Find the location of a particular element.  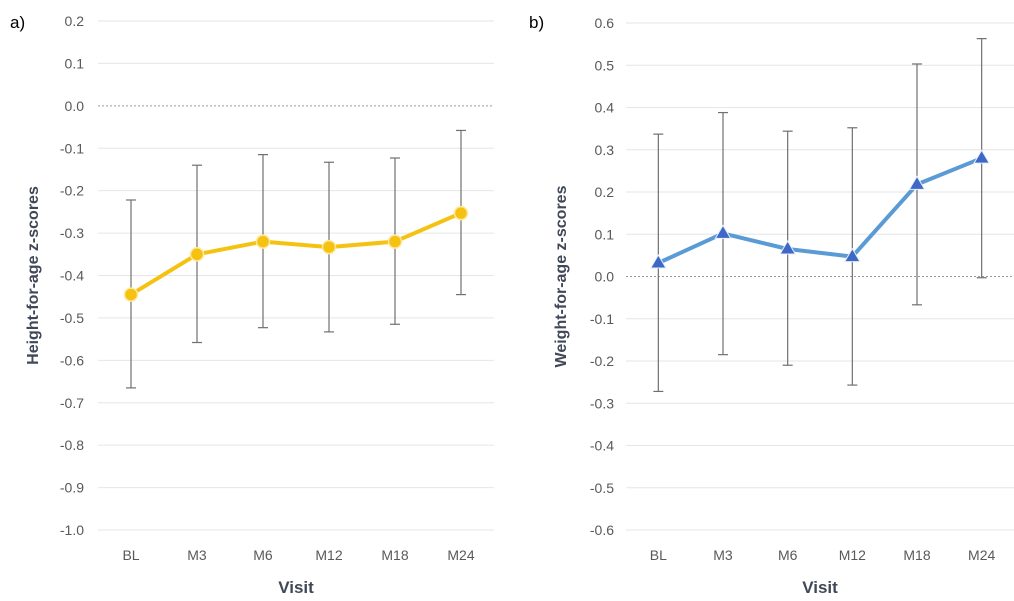

panel-label: b) is located at coordinates (536, 22).